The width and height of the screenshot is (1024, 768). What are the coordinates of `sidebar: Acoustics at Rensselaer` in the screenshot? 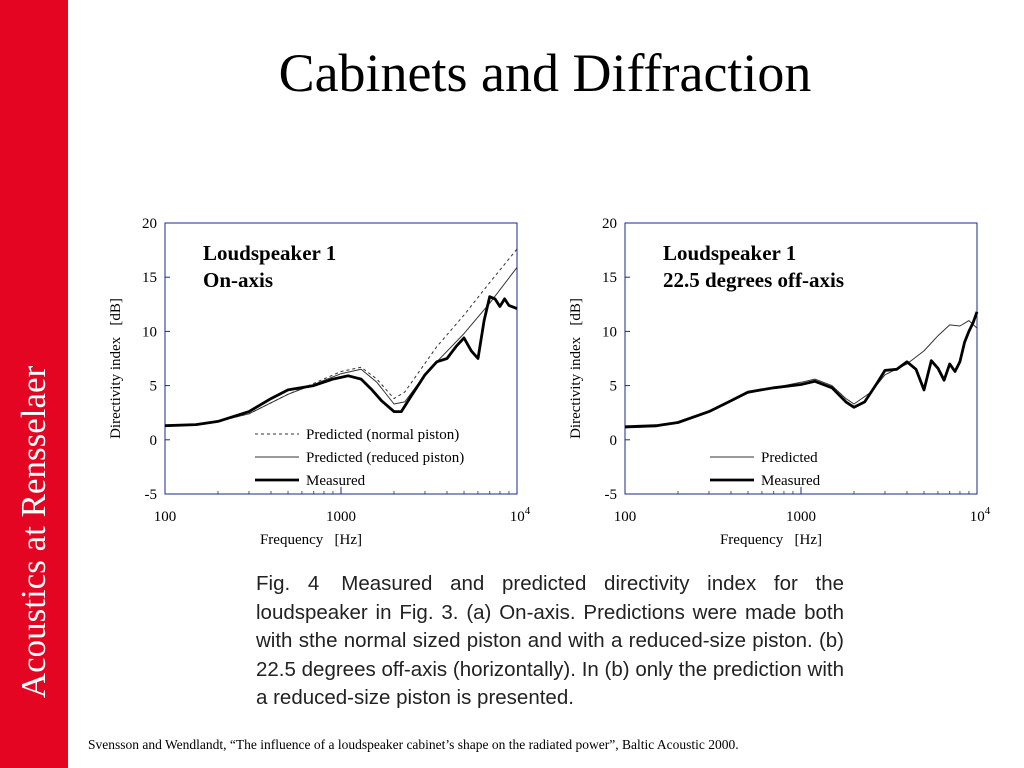 It's located at (34, 384).